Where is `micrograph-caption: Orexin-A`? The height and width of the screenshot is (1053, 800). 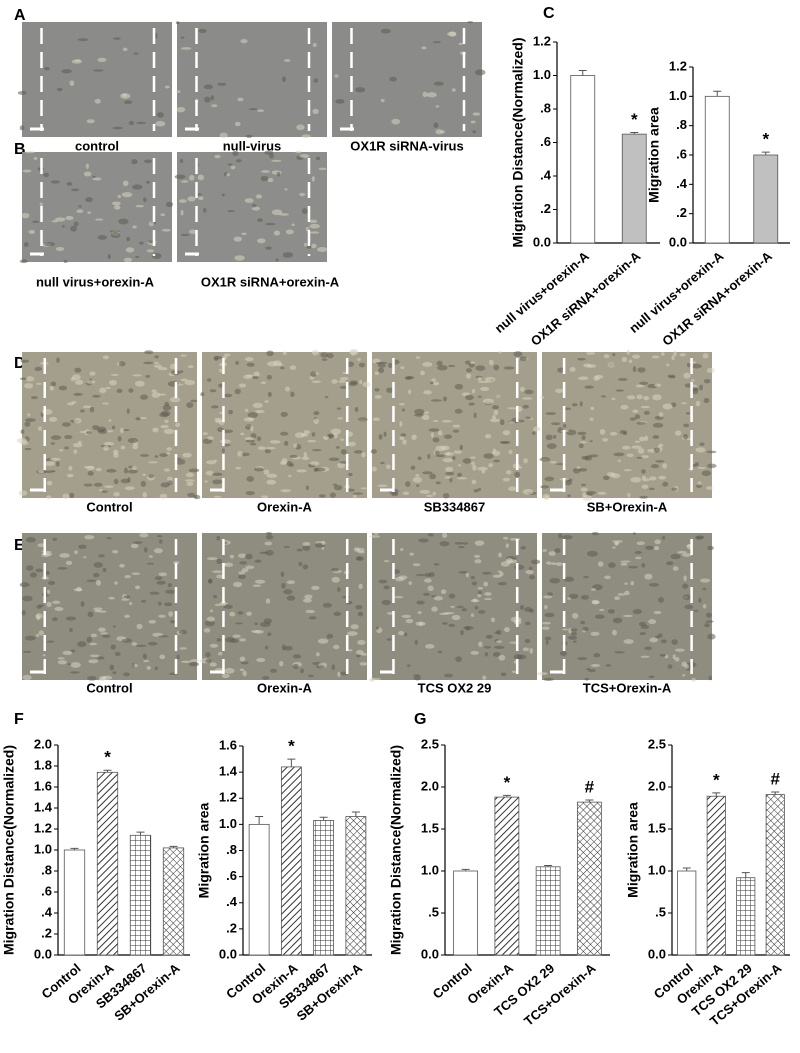 micrograph-caption: Orexin-A is located at coordinates (285, 506).